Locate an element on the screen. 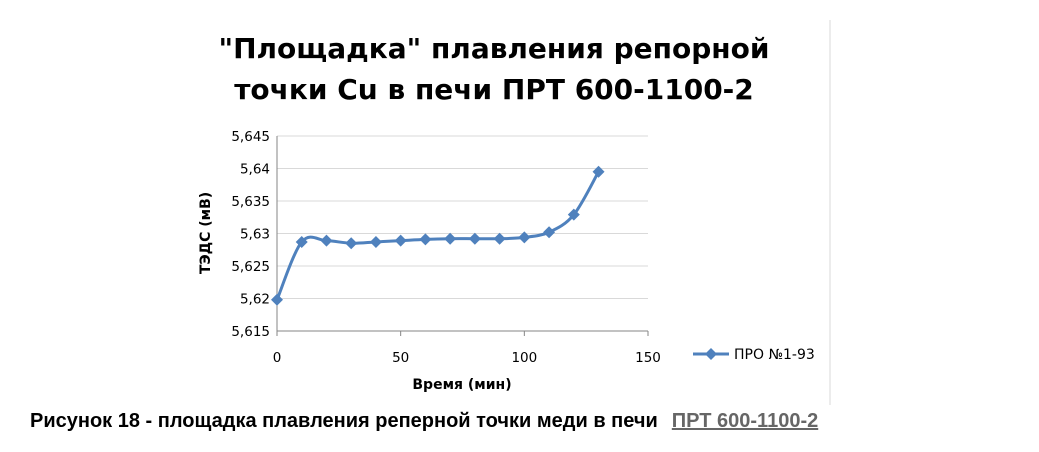  x-tick-label: 0 is located at coordinates (277, 358).